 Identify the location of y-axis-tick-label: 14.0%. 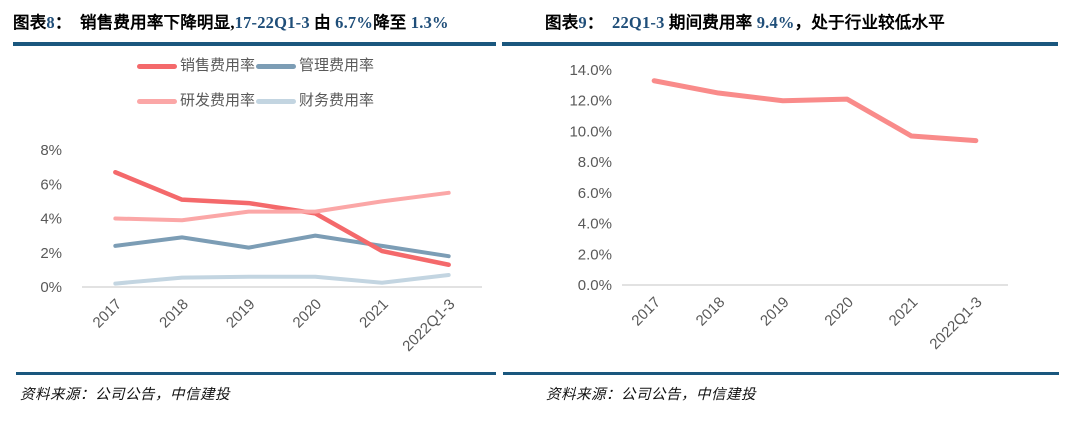
(590, 70).